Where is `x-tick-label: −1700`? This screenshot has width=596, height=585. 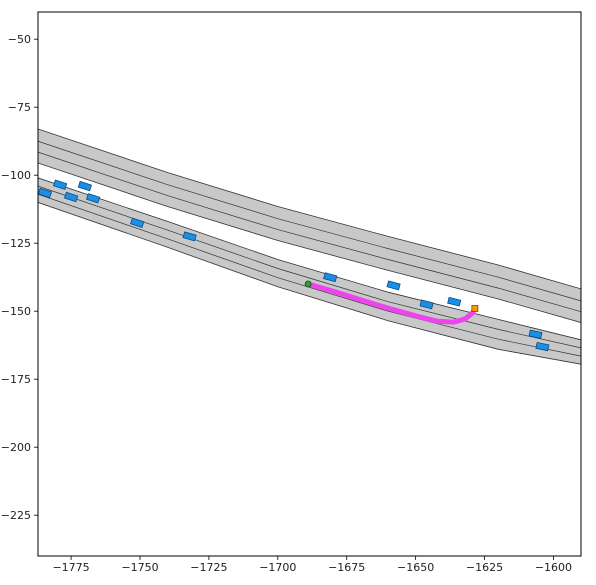
x-tick-label: −1700 is located at coordinates (277, 567).